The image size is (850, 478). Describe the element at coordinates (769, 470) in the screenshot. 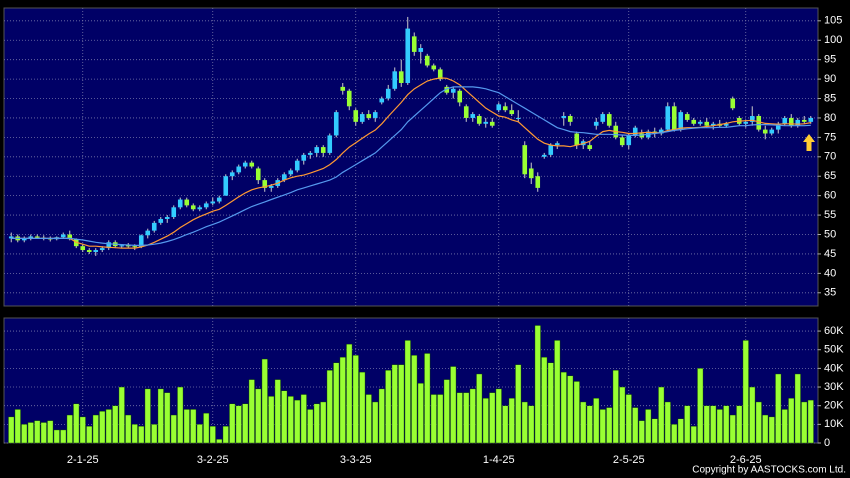

I see `credit: Copyright by AASTOCKS.com Ltd.` at that location.